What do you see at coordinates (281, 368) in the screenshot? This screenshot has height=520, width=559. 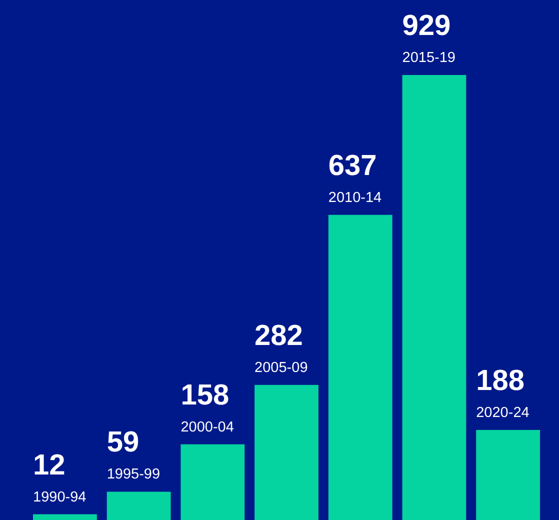 I see `x-tick-label: 2005-09` at bounding box center [281, 368].